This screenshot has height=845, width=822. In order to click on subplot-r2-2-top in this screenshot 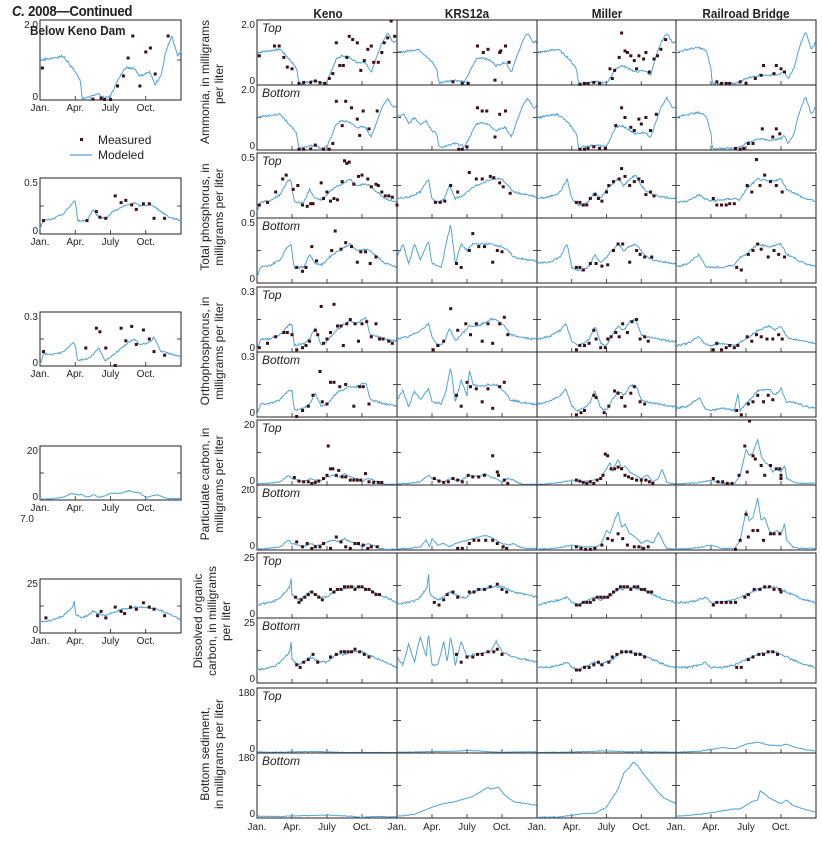, I will do `click(606, 319)`.